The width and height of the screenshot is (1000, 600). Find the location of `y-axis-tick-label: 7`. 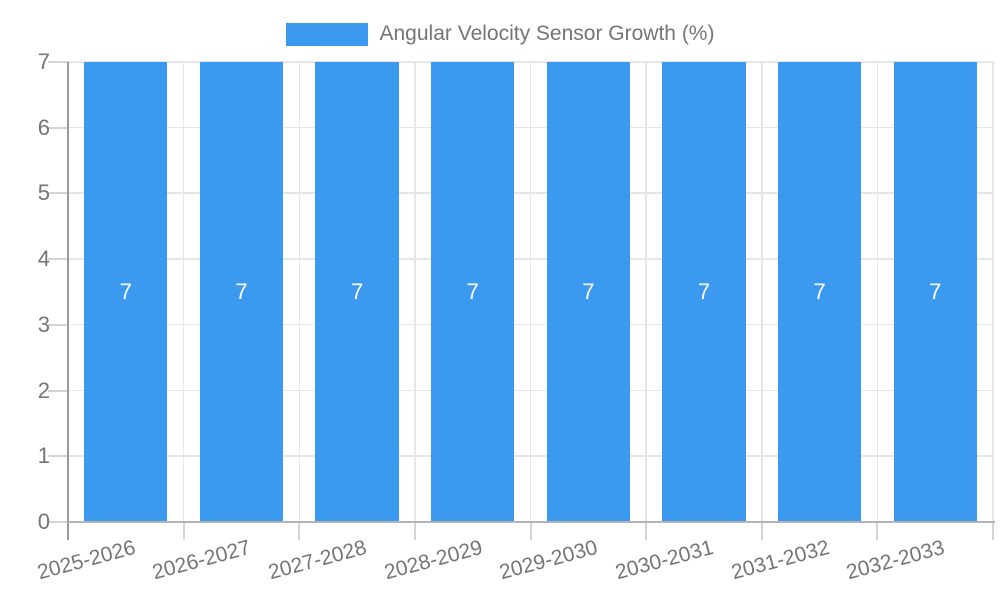

y-axis-tick-label: 7 is located at coordinates (43, 61).